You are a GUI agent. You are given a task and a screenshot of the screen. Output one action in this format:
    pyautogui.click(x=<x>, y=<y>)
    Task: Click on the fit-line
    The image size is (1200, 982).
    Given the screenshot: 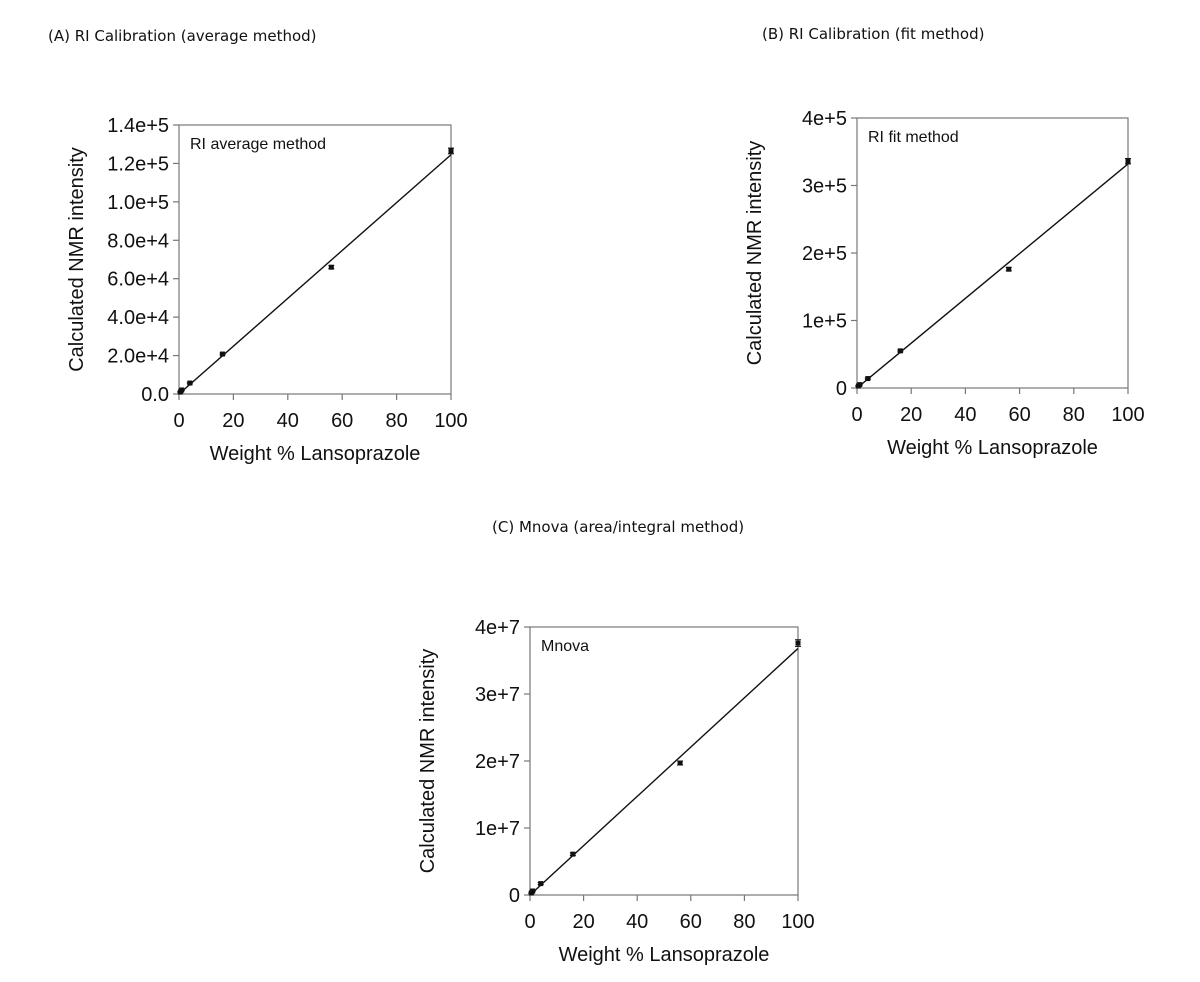 What is the action you would take?
    pyautogui.click(x=664, y=771)
    